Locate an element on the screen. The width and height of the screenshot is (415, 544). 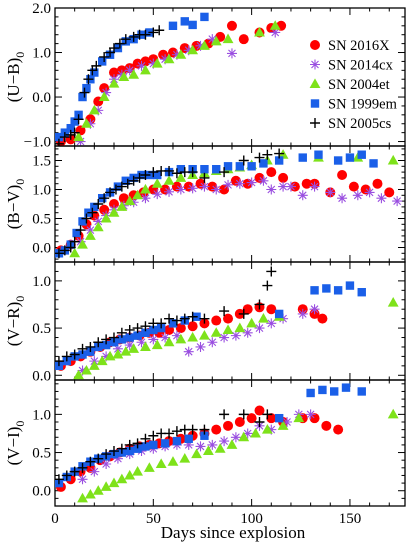
legend-label: SN 2016X is located at coordinates (359, 46).